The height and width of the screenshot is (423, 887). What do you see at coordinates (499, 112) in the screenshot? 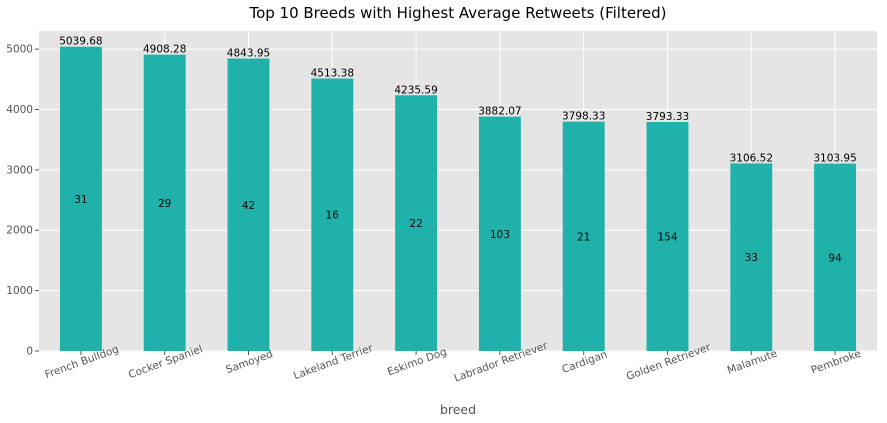
I see `value-label: 3882.07` at bounding box center [499, 112].